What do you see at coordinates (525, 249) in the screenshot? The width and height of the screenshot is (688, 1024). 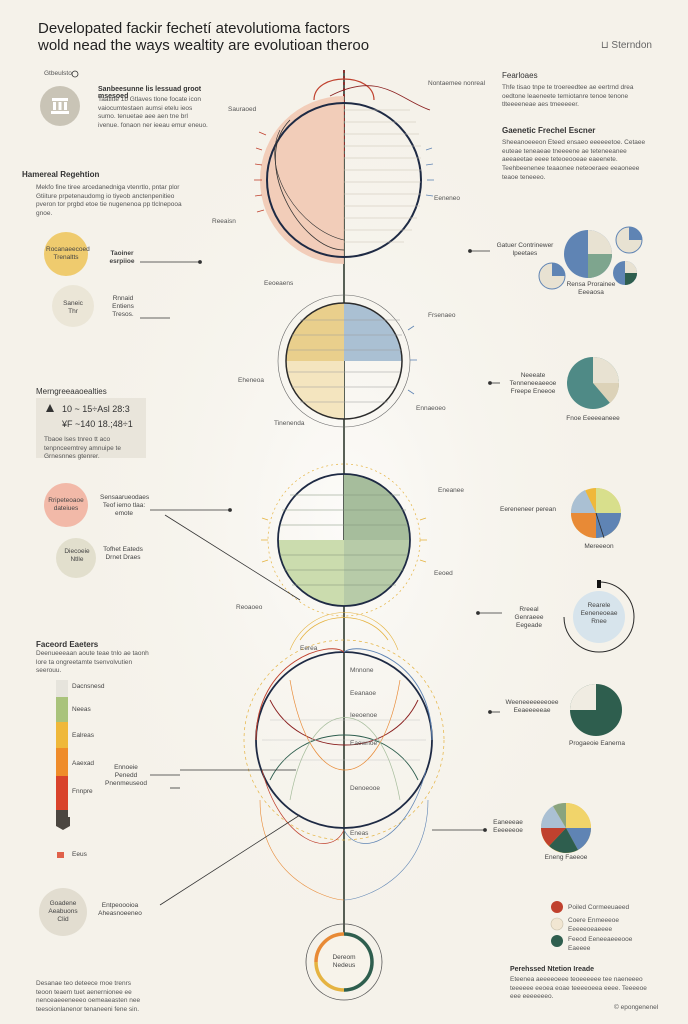 I see `pie1-label: Gatuer Contrinewer lpeetaes` at bounding box center [525, 249].